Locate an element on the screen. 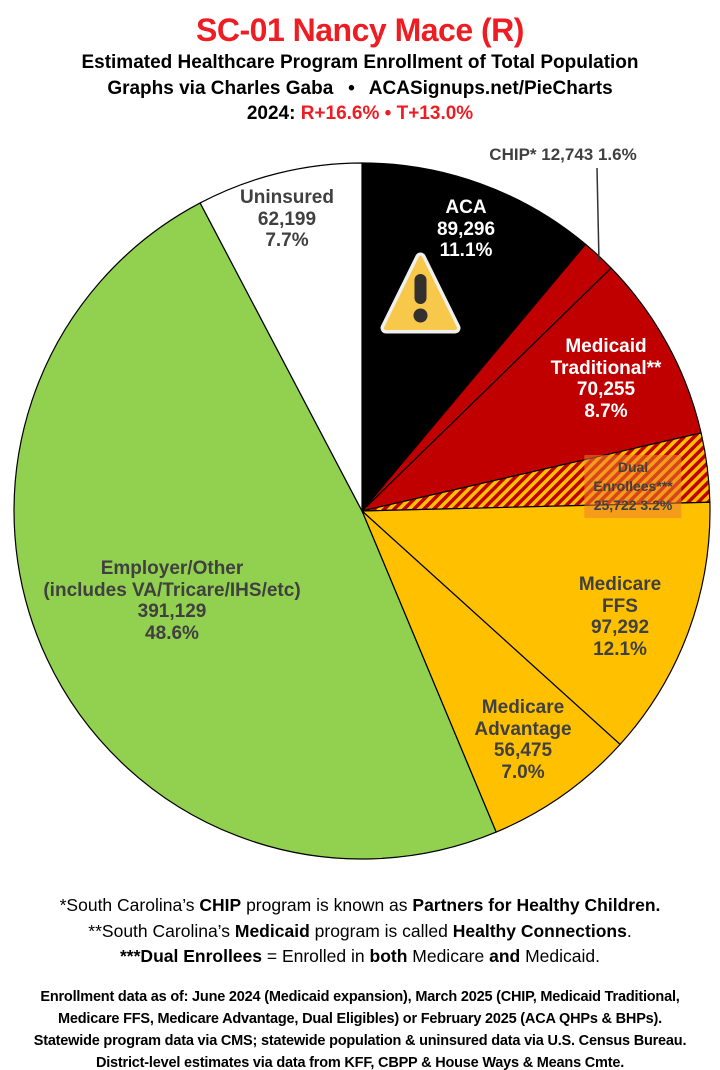  slice-label-aca: ACA 89,296 11.1% is located at coordinates (466, 229).